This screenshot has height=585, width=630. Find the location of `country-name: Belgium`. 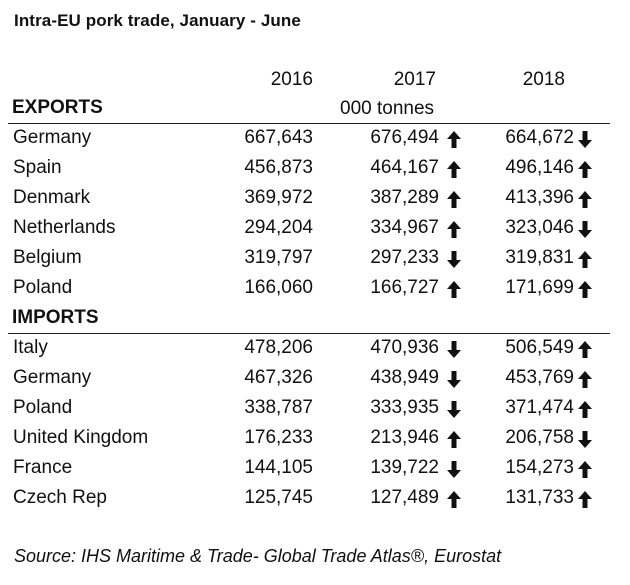

country-name: Belgium is located at coordinates (47, 257).